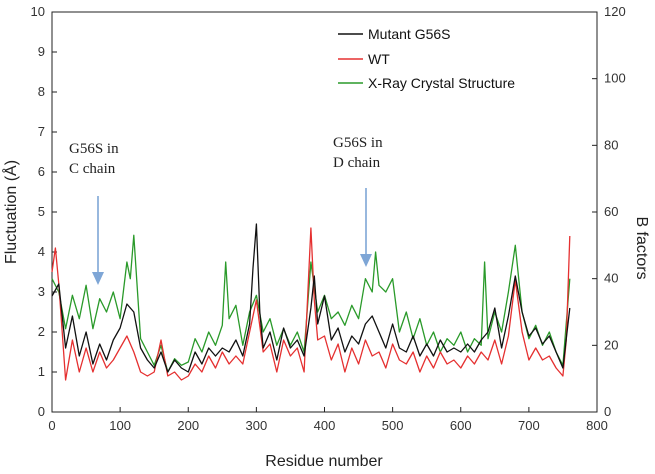  What do you see at coordinates (41, 331) in the screenshot?
I see `y-tick-label: 2` at bounding box center [41, 331].